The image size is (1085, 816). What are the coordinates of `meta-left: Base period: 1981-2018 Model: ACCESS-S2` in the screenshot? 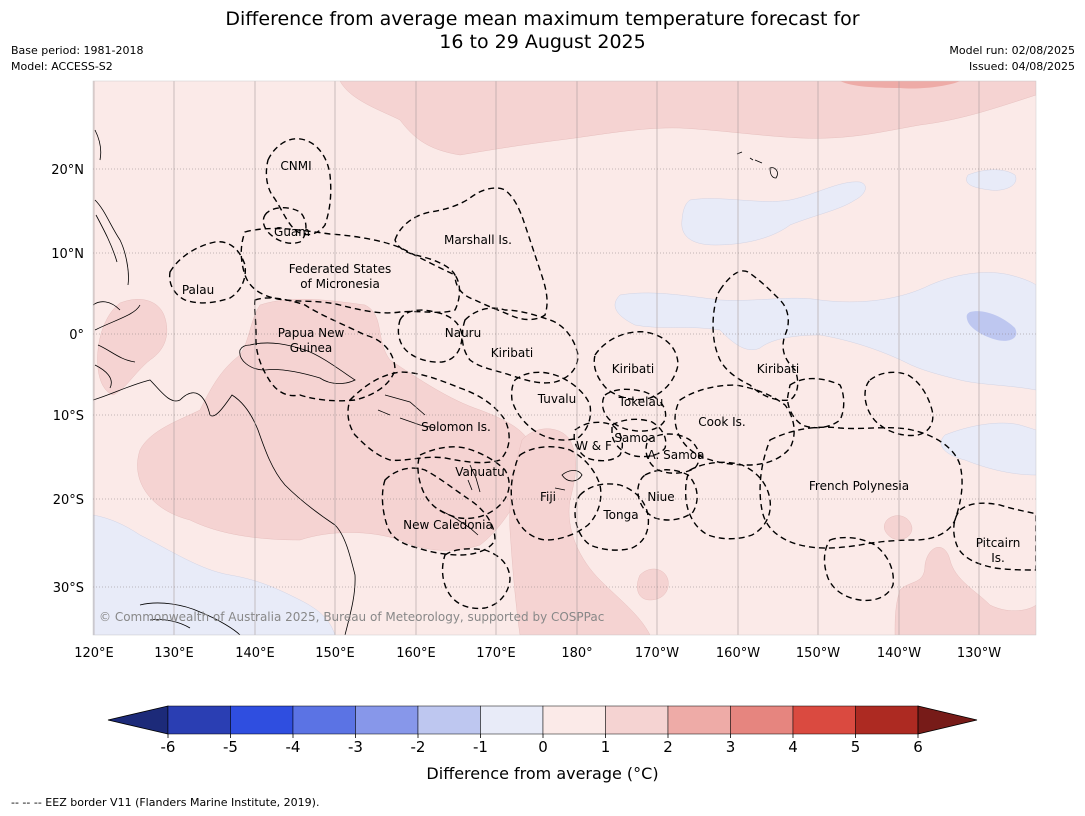 It's located at (77, 59).